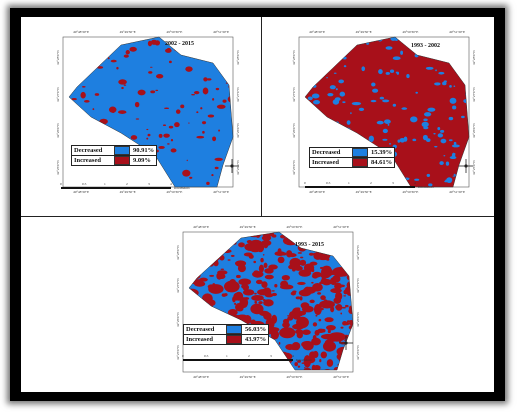  What do you see at coordinates (457, 32) in the screenshot?
I see `x-tick-label: 49°51'30"E` at bounding box center [457, 32].